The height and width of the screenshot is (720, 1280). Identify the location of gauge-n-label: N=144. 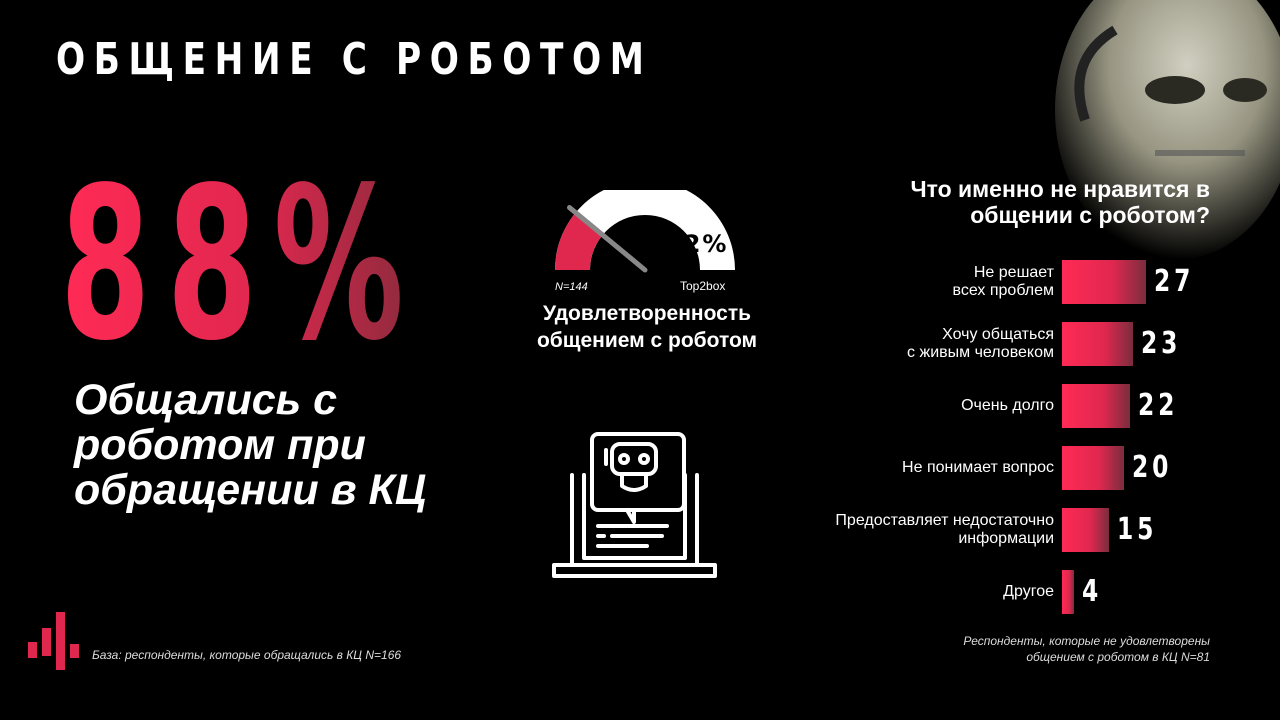
(571, 287).